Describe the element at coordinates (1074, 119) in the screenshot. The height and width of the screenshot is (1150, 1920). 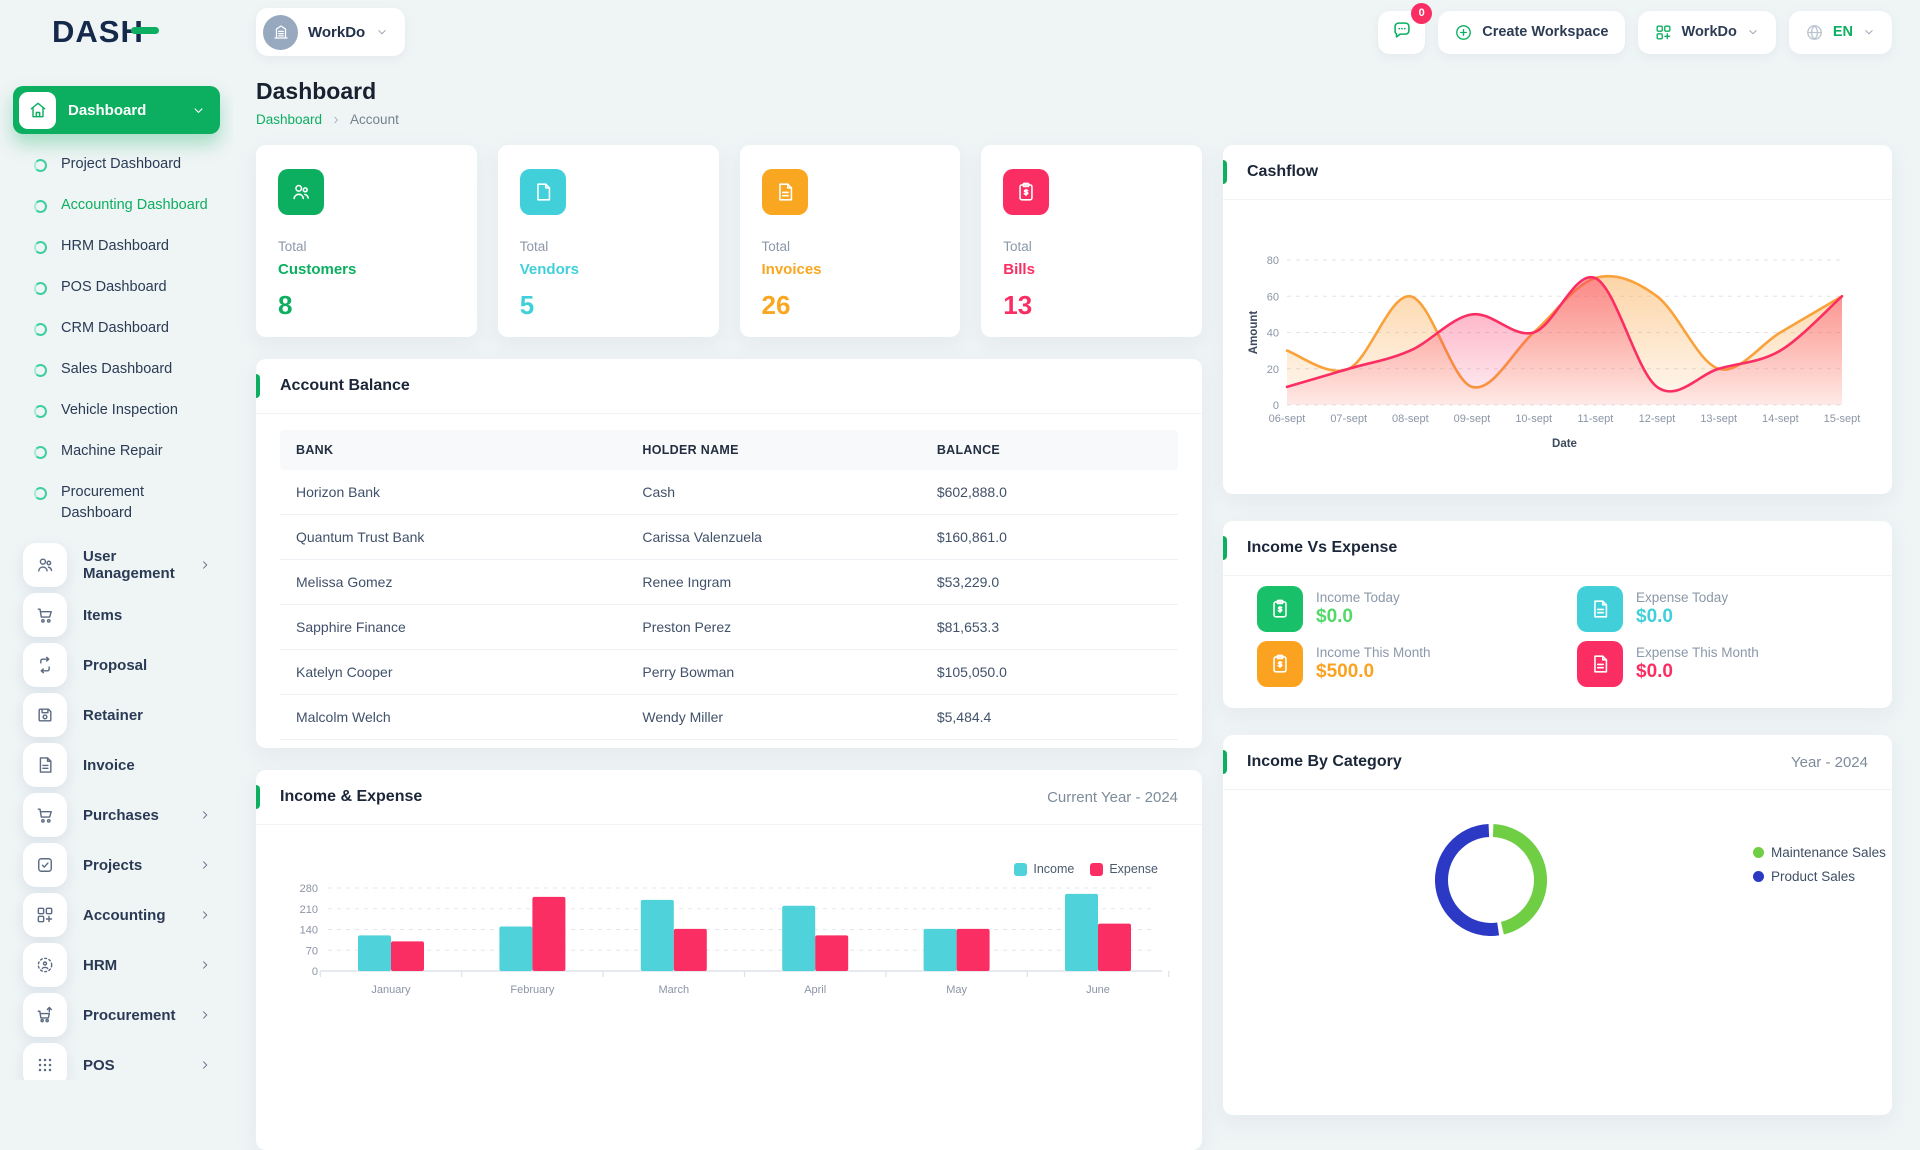
I see `breadcrumb: Dashboard Account` at that location.